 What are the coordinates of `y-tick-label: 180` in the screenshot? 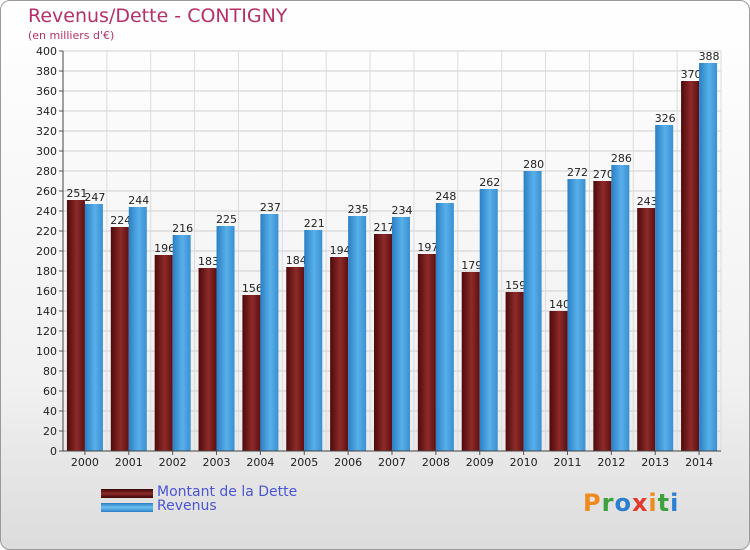 It's located at (46, 271).